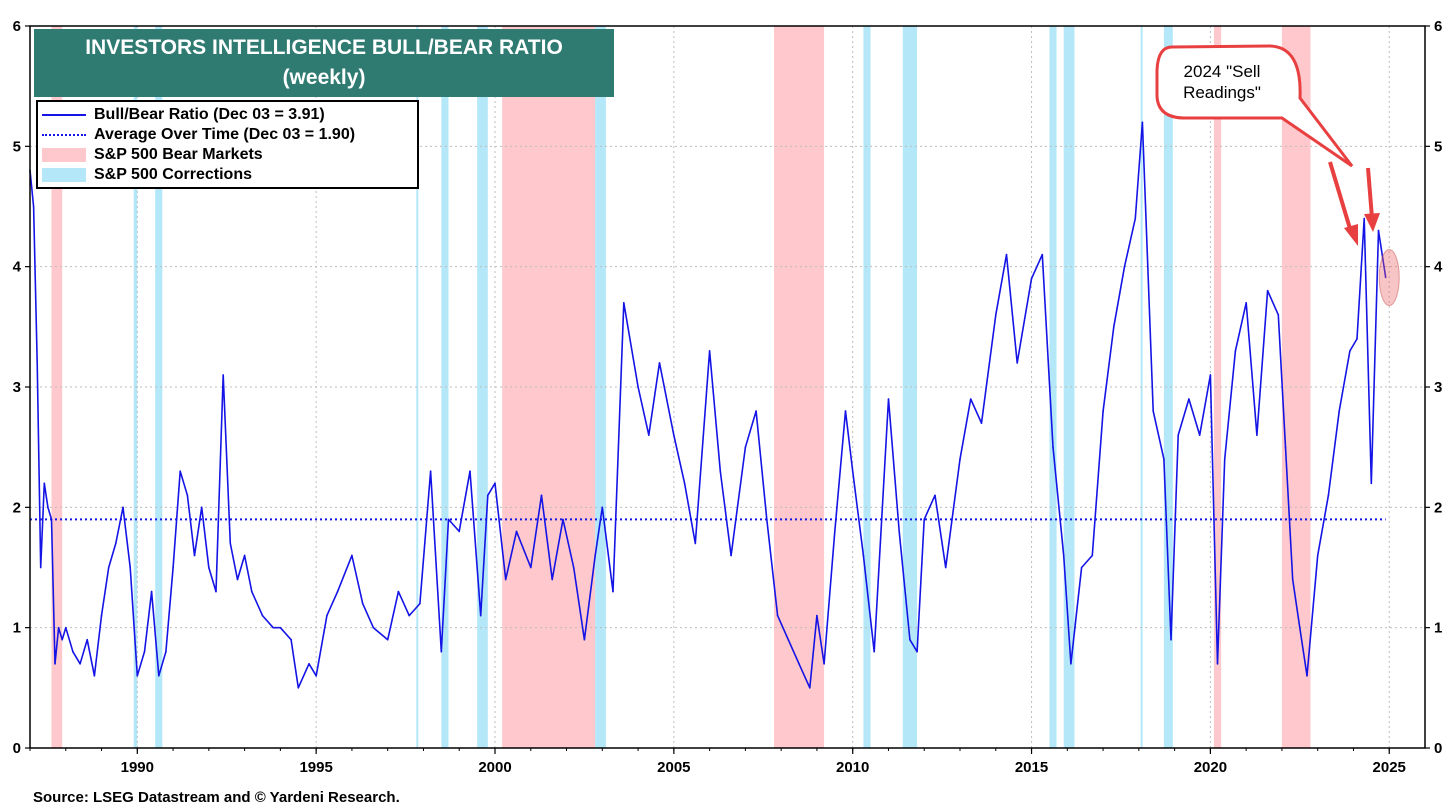 The width and height of the screenshot is (1455, 809). What do you see at coordinates (324, 77) in the screenshot?
I see `chart-title-line-2: (weekly)` at bounding box center [324, 77].